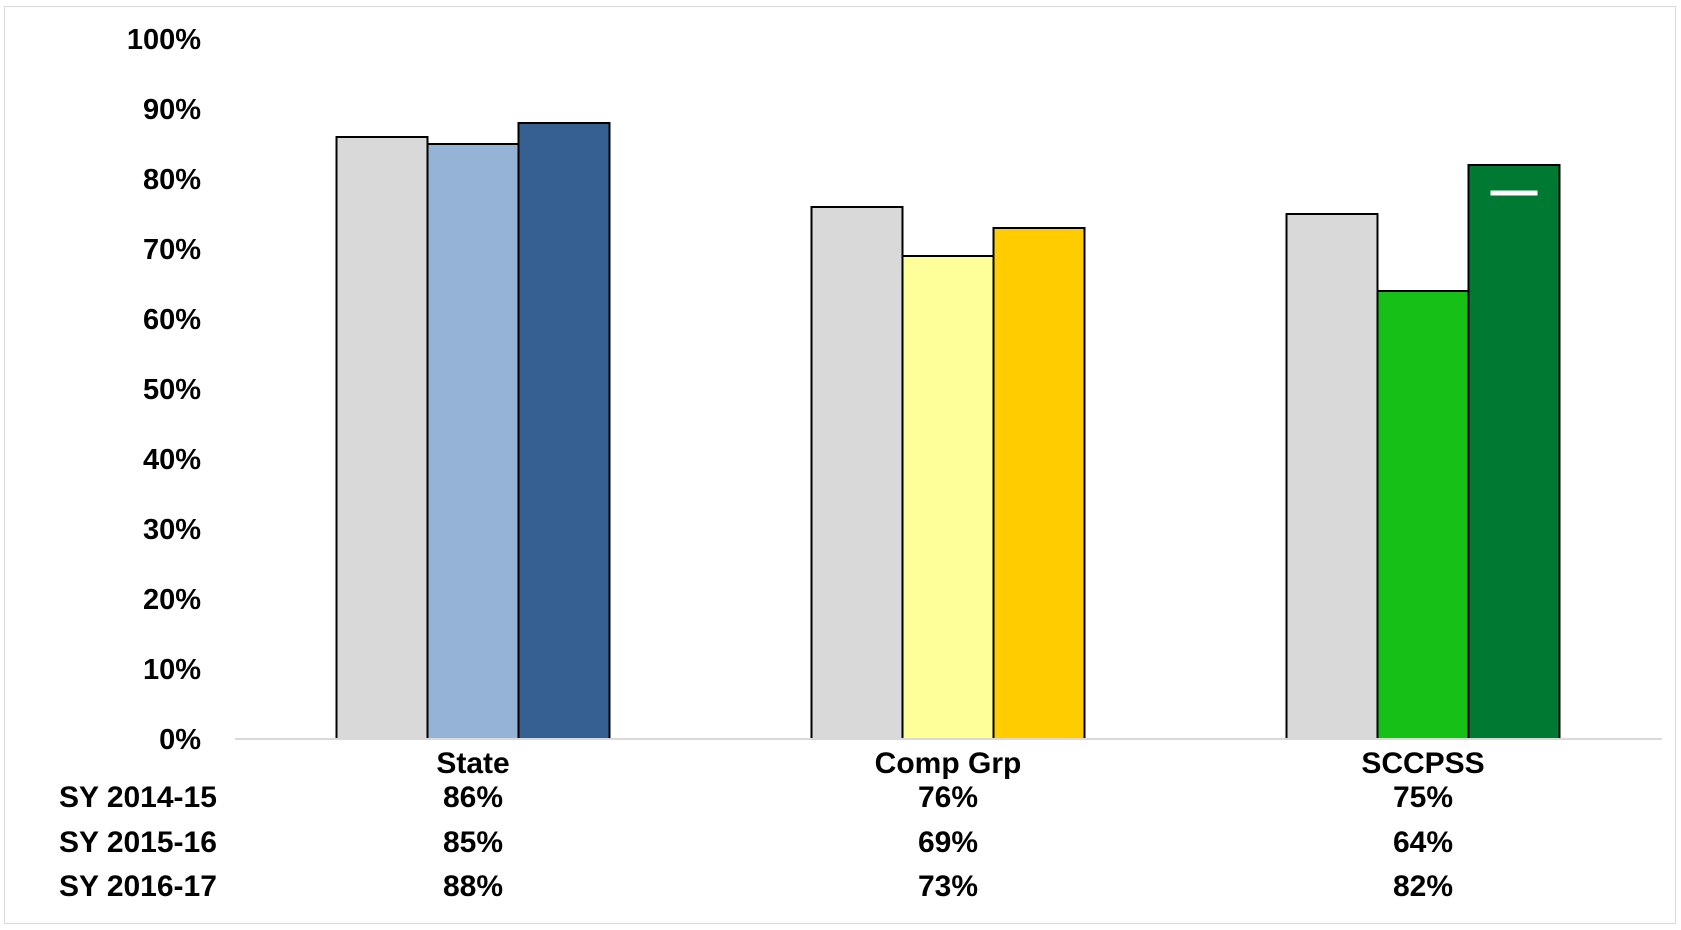 The height and width of the screenshot is (930, 1681). Describe the element at coordinates (948, 763) in the screenshot. I see `category-label: Comp Grp` at that location.